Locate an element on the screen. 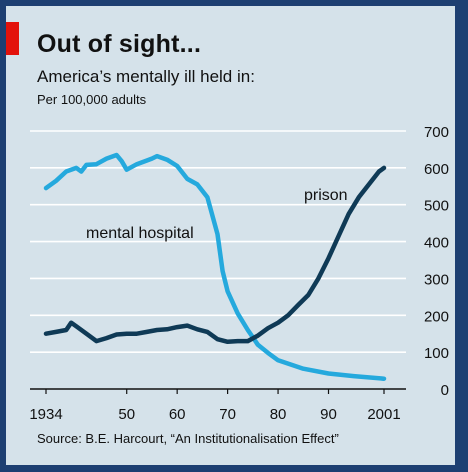 This screenshot has height=472, width=468. red-accent-tag is located at coordinates (12, 38).